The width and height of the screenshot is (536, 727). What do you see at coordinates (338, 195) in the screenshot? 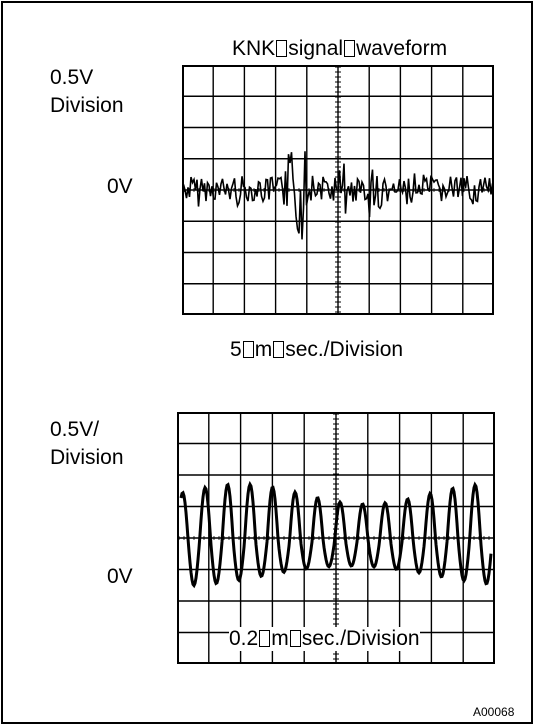
I see `knock-noise-waveform` at bounding box center [338, 195].